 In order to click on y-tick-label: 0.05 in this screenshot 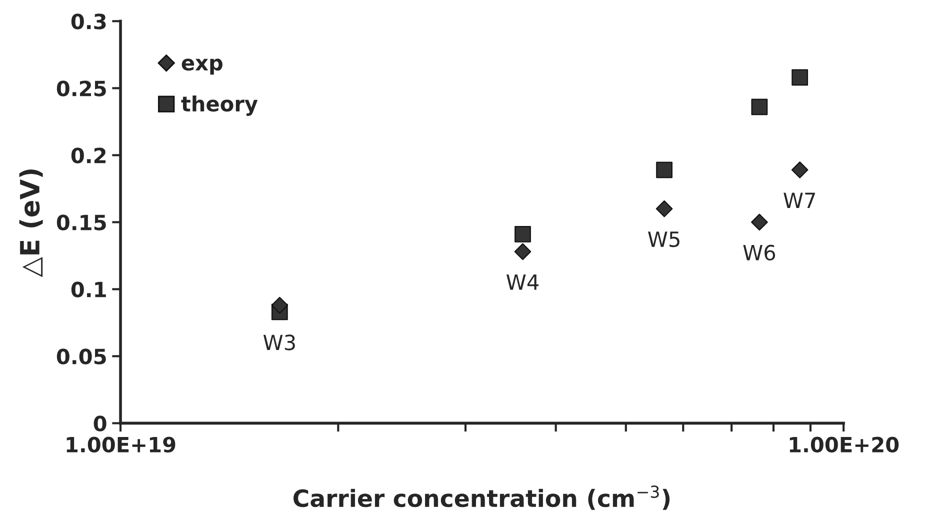, I will do `click(81, 356)`.